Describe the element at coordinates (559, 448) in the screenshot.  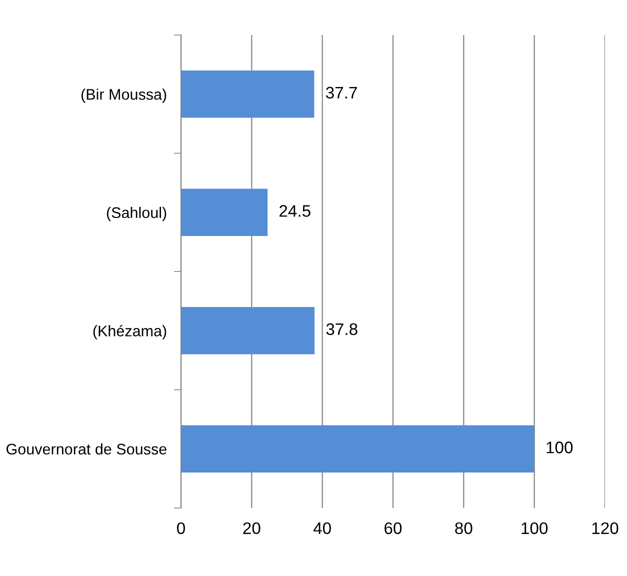
I see `data-label: 100` at that location.